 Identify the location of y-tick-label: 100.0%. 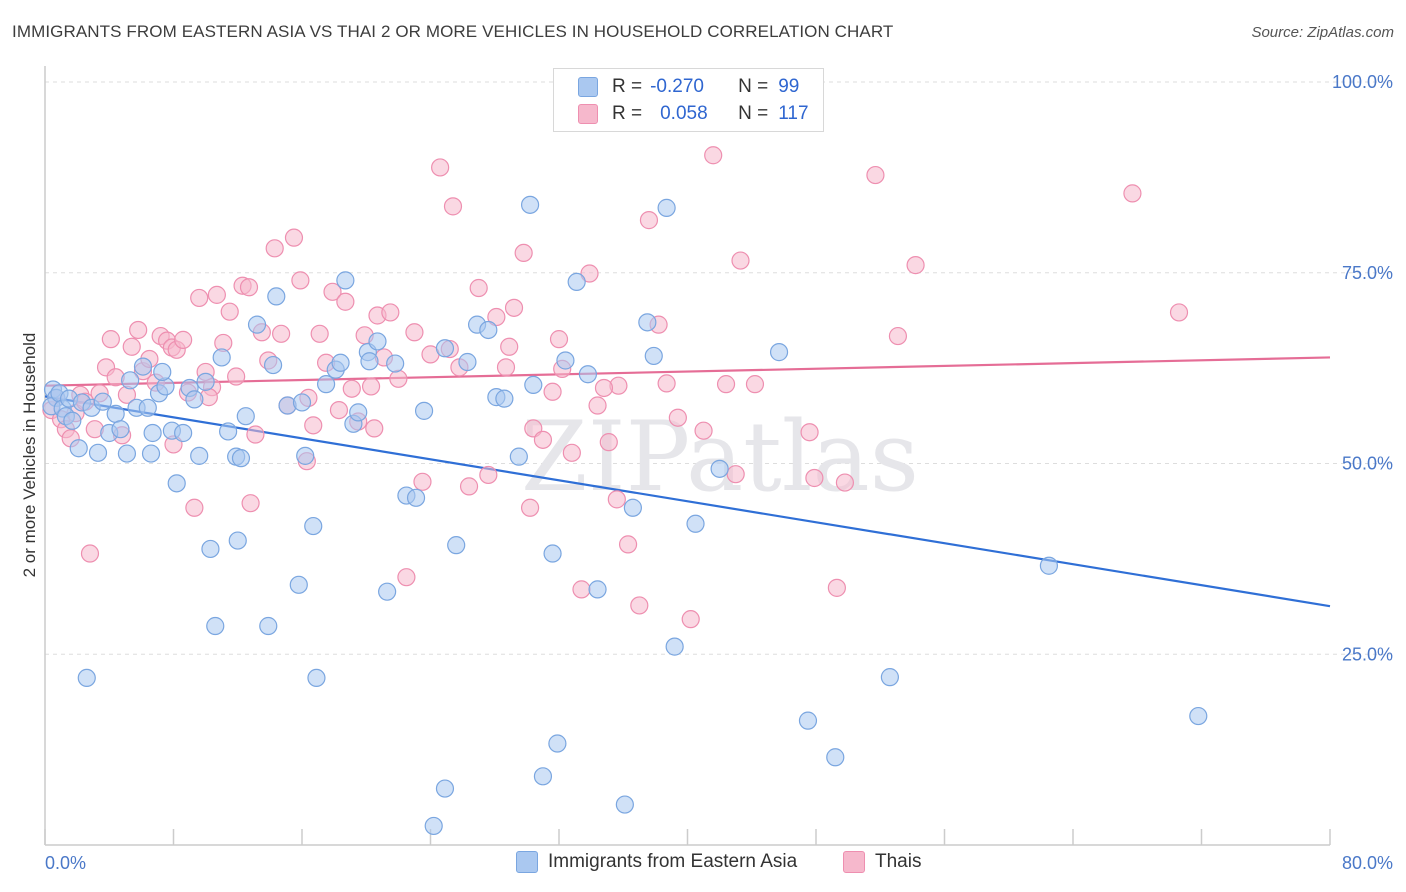
(1362, 82).